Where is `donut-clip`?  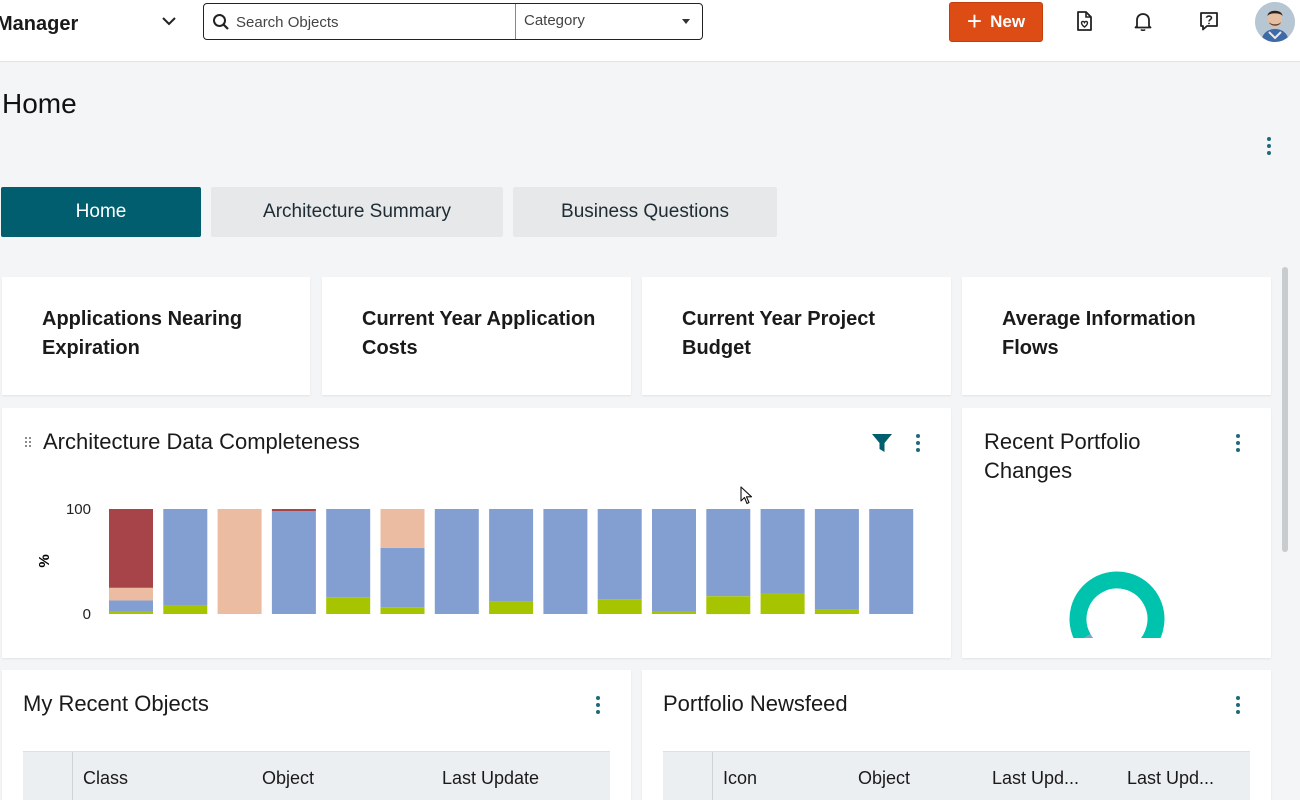
donut-clip is located at coordinates (1117, 601).